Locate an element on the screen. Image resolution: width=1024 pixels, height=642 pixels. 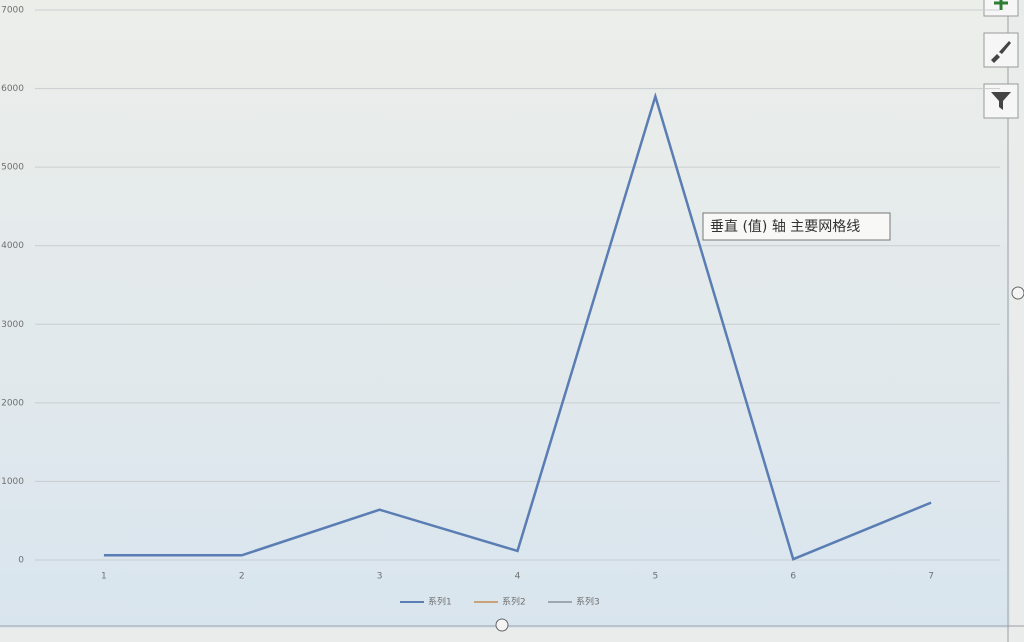
tooltip: 垂直 (值) 轴 主要网格线 is located at coordinates (796, 226).